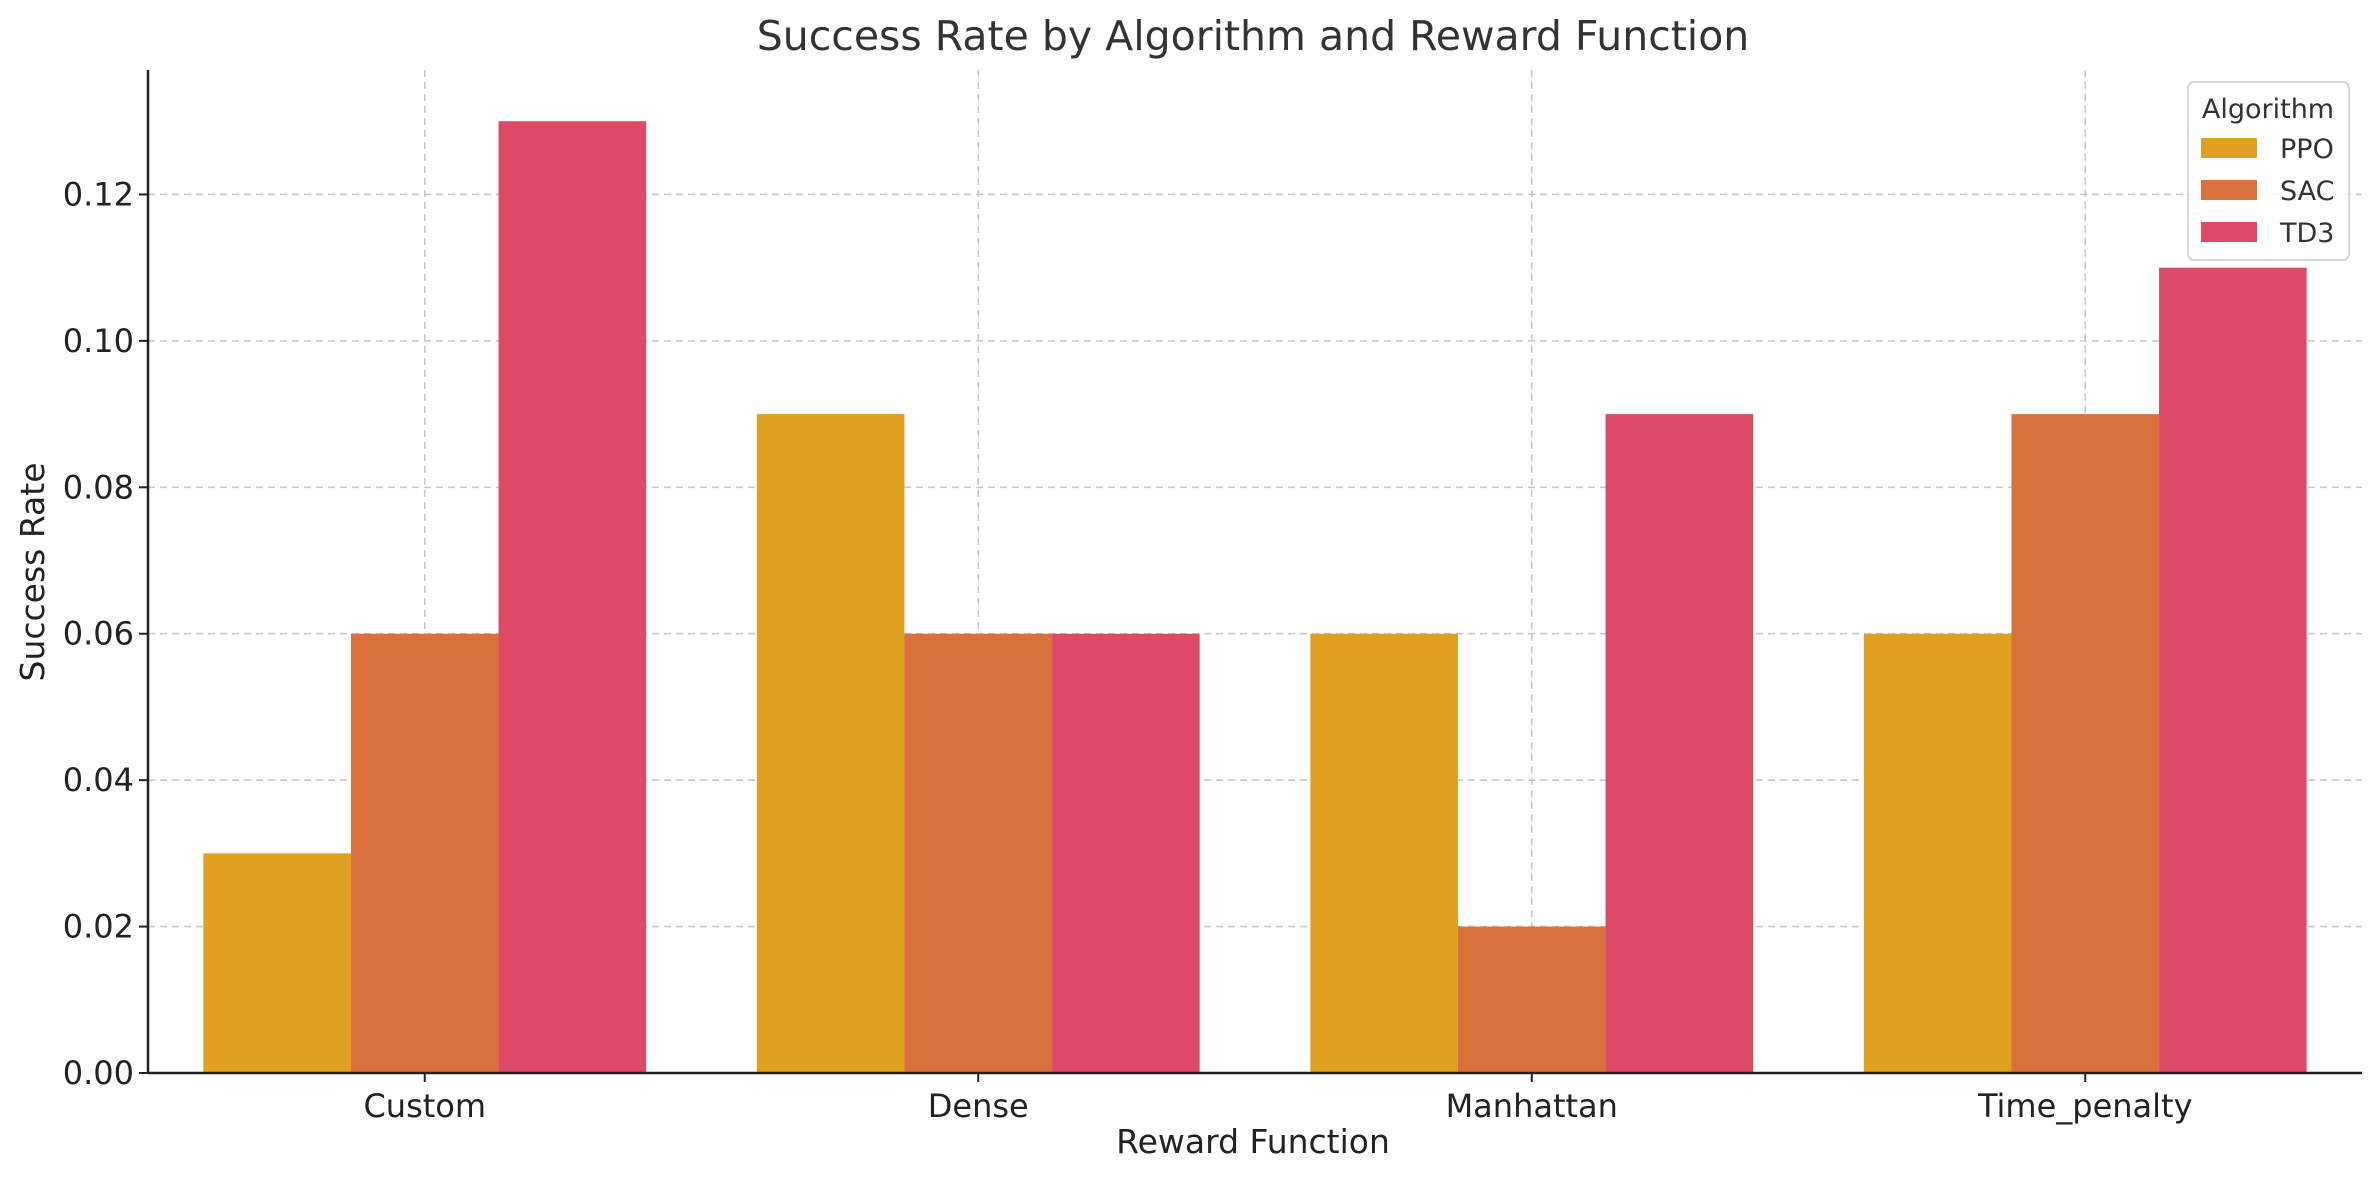  Describe the element at coordinates (2306, 233) in the screenshot. I see `legend-label-td3: TD3` at that location.